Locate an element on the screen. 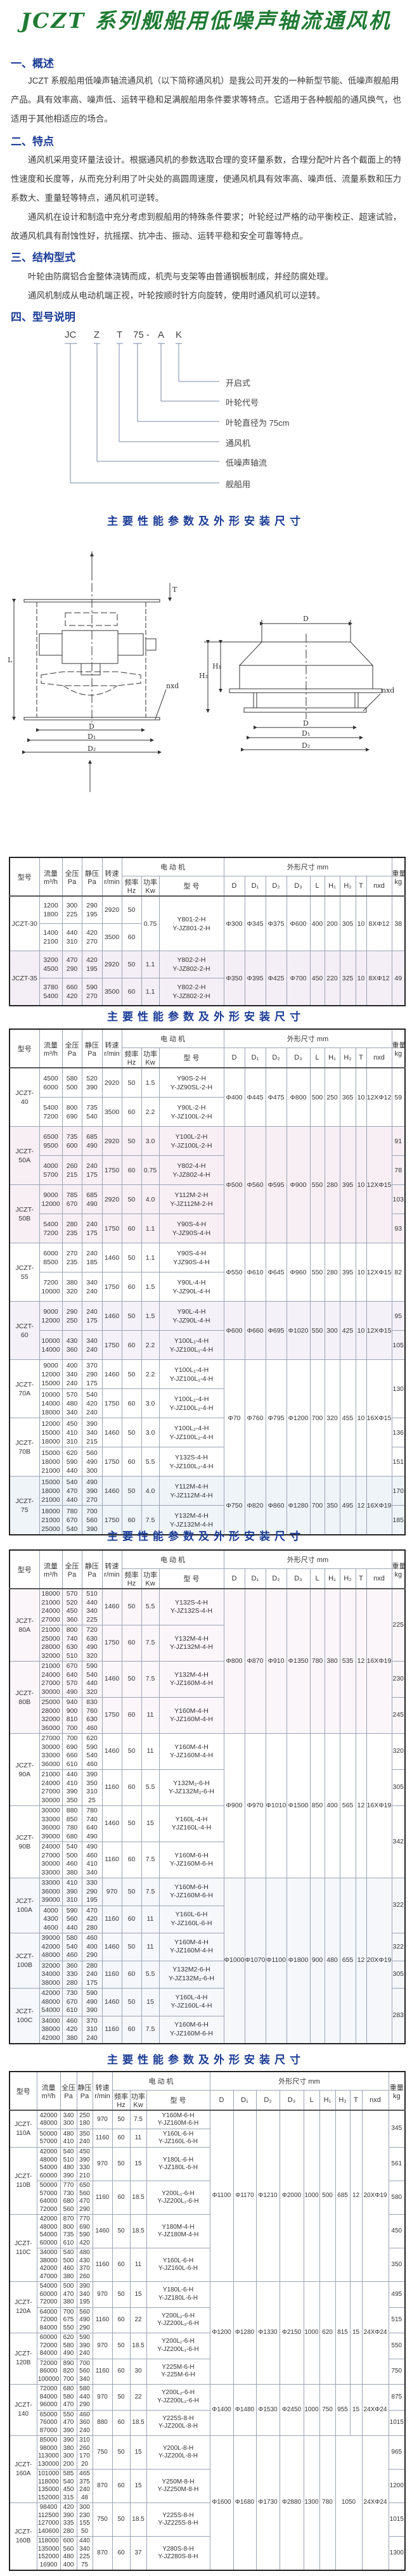 The width and height of the screenshot is (412, 2576). flow-cell-line: 21000 is located at coordinates (50, 1500).